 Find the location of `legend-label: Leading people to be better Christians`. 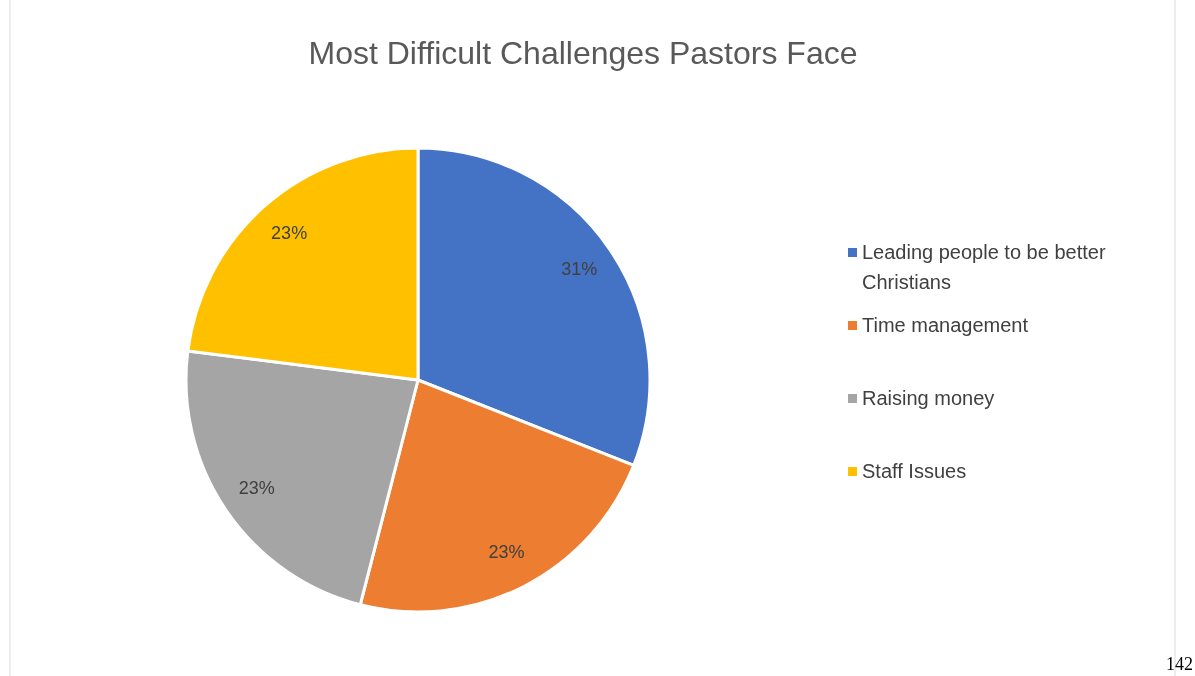

legend-label: Leading people to be better Christians is located at coordinates (984, 267).